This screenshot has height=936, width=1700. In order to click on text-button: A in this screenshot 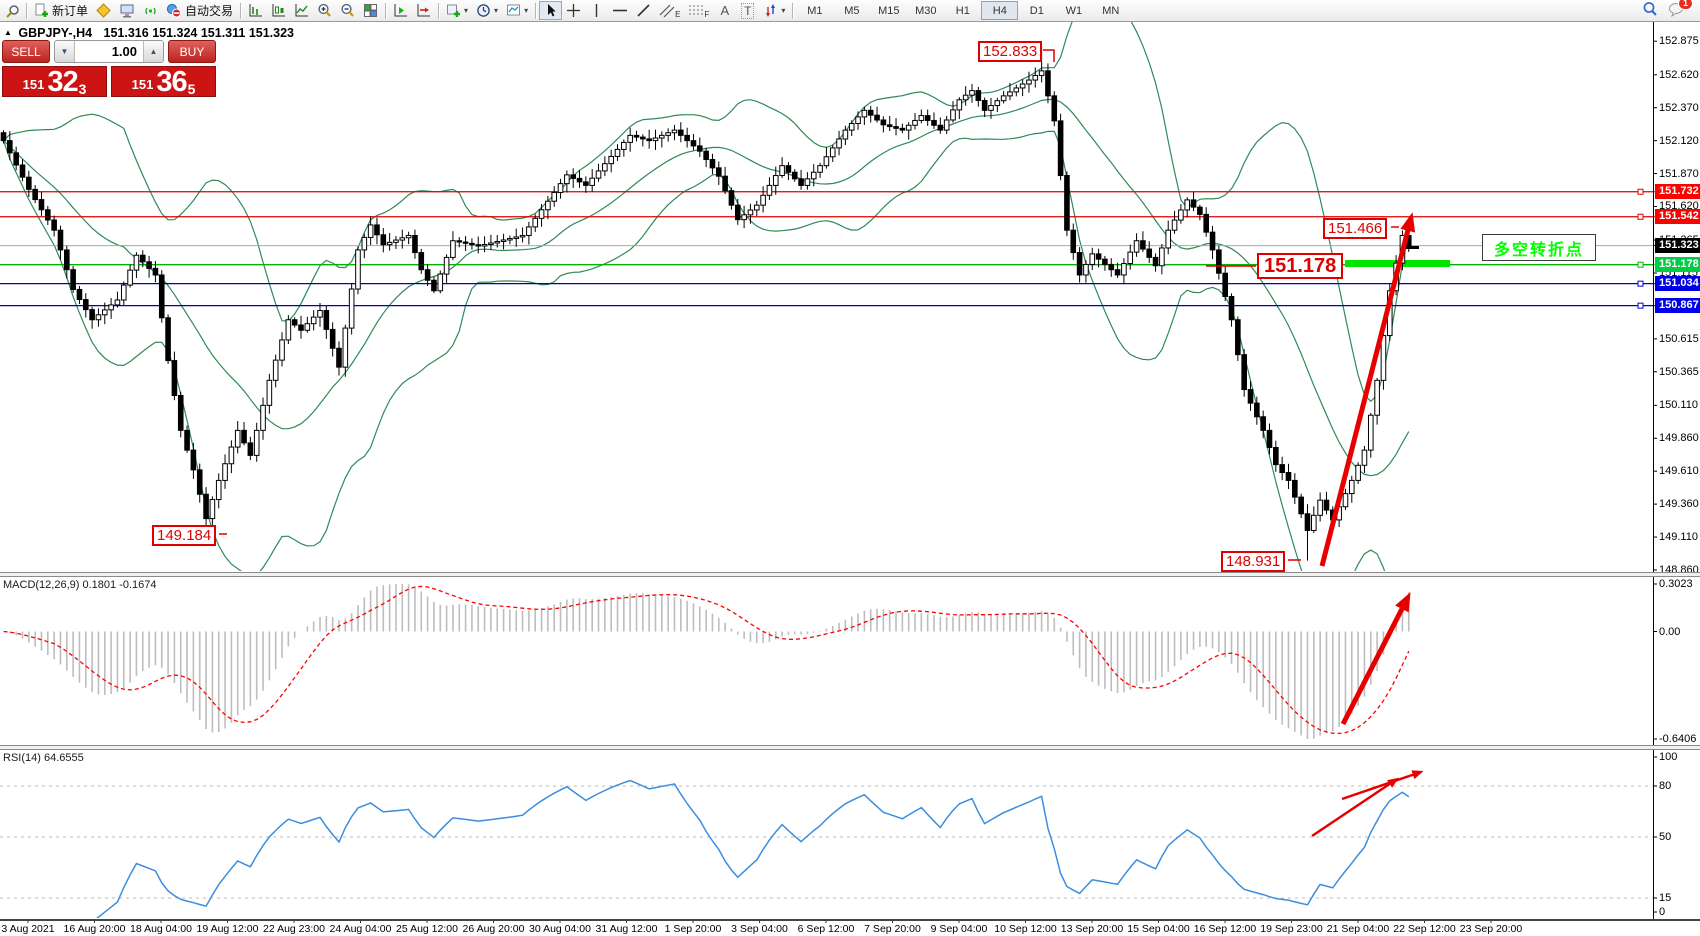, I will do `click(724, 10)`.